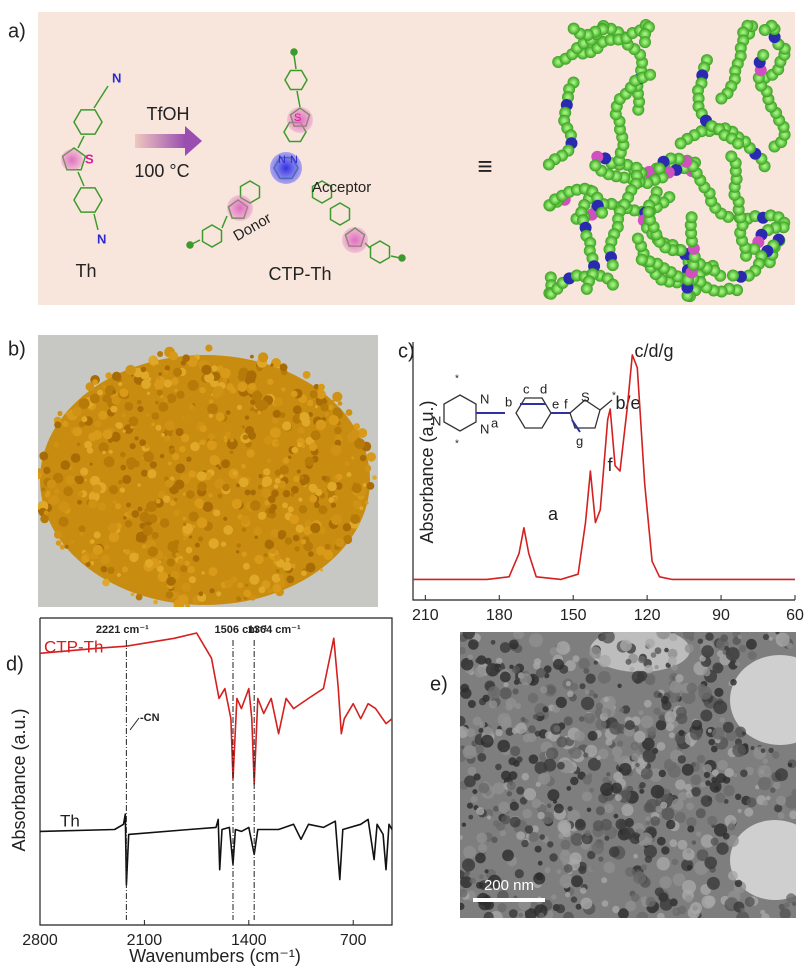 Image resolution: width=810 pixels, height=968 pixels. Describe the element at coordinates (495, 422) in the screenshot. I see `structure-label: a` at that location.